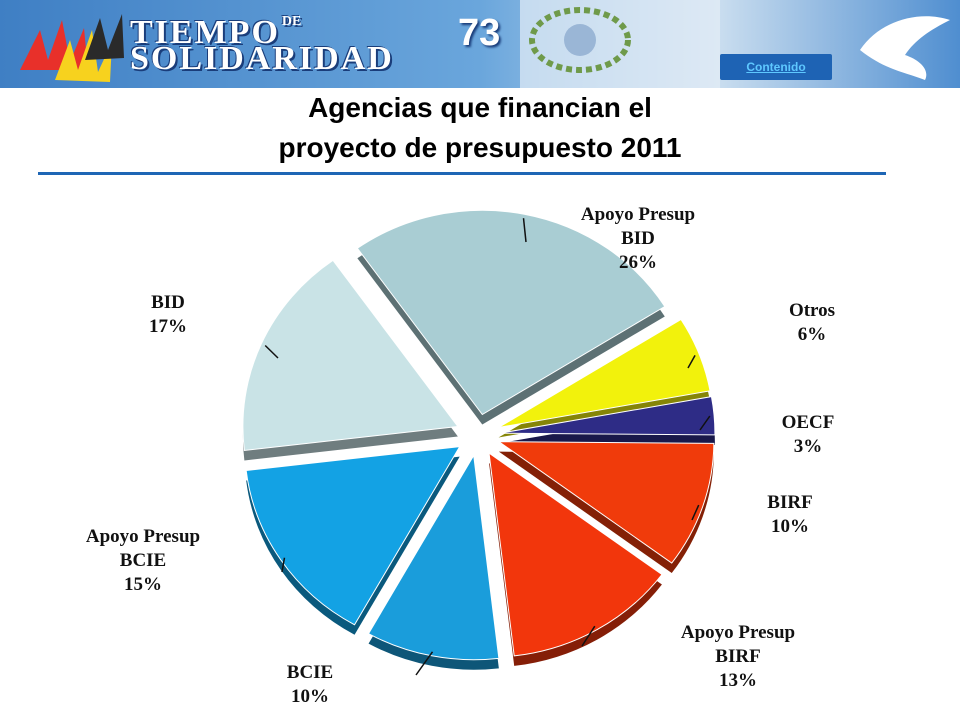 The width and height of the screenshot is (960, 720). What do you see at coordinates (480, 147) in the screenshot?
I see `page-title-line2: proyecto de presupuesto 2011` at bounding box center [480, 147].